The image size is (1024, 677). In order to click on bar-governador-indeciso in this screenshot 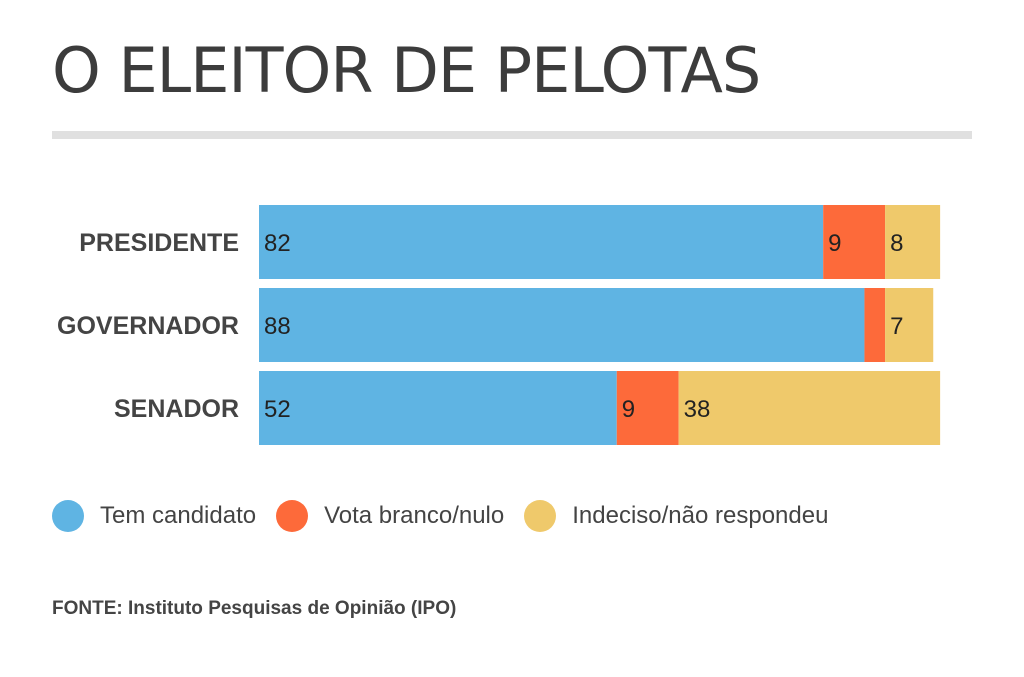, I will do `click(909, 325)`.